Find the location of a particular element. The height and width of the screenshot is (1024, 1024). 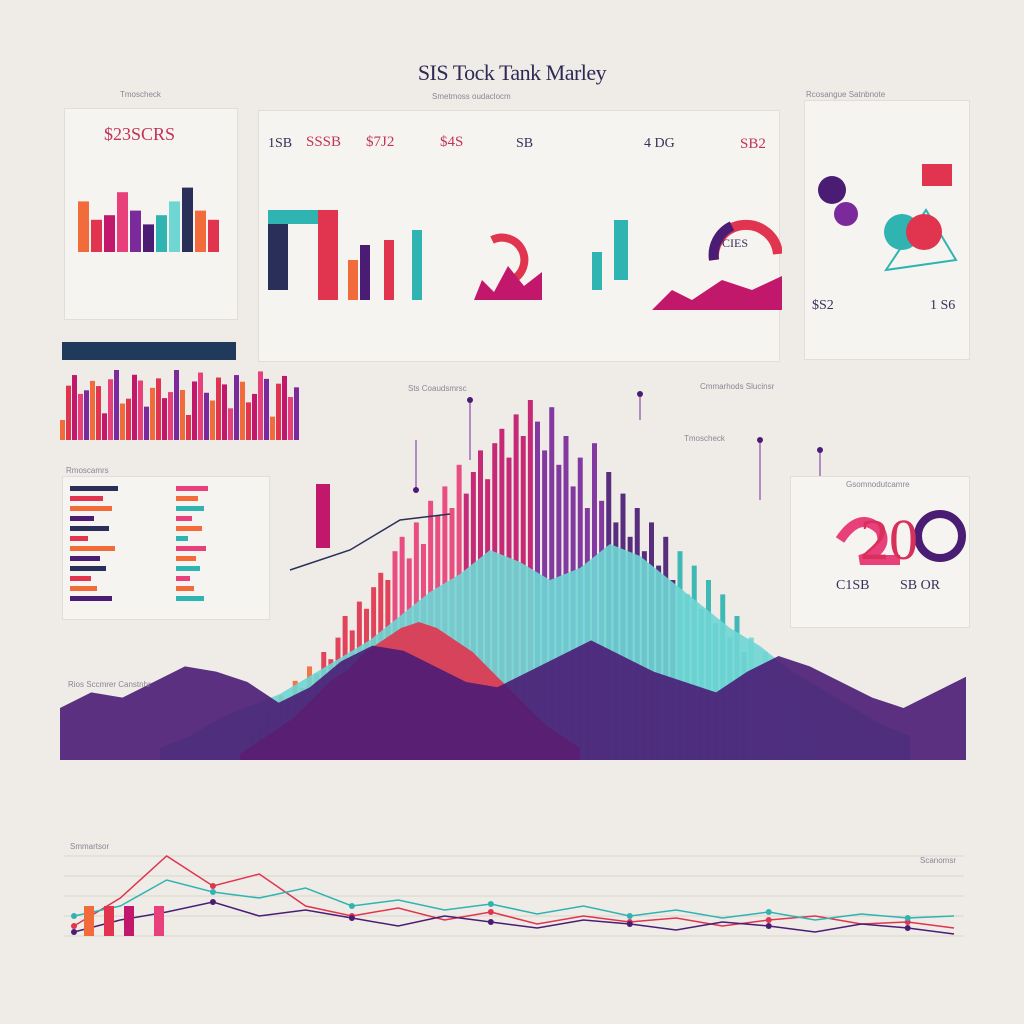

top-right-header: Rcosangue Satnbnote is located at coordinates (846, 94).